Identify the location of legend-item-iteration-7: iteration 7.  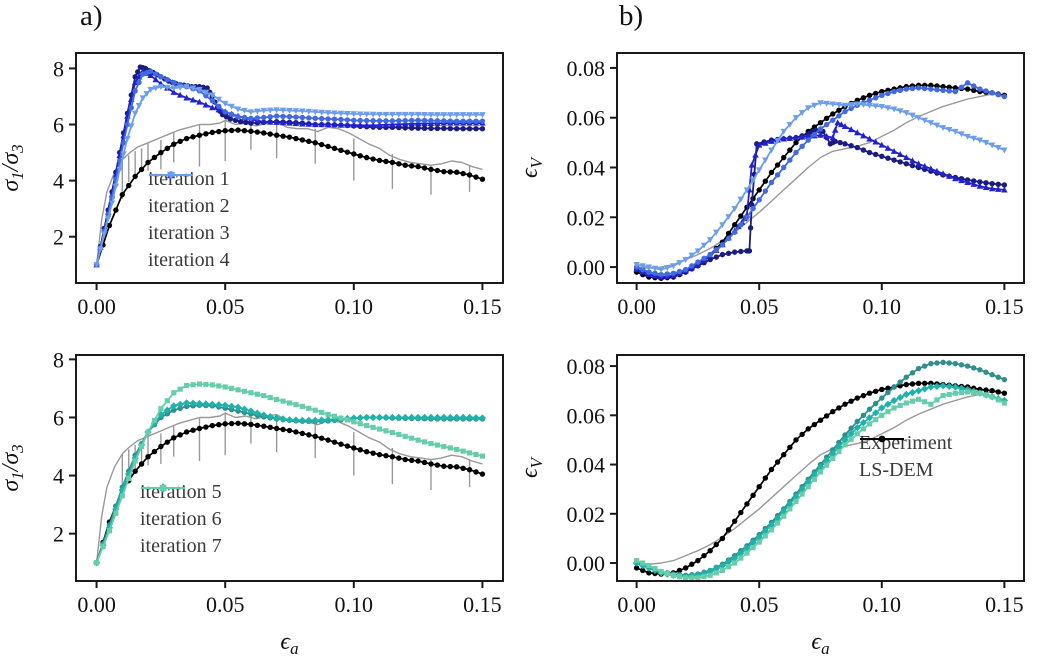
(181, 522).